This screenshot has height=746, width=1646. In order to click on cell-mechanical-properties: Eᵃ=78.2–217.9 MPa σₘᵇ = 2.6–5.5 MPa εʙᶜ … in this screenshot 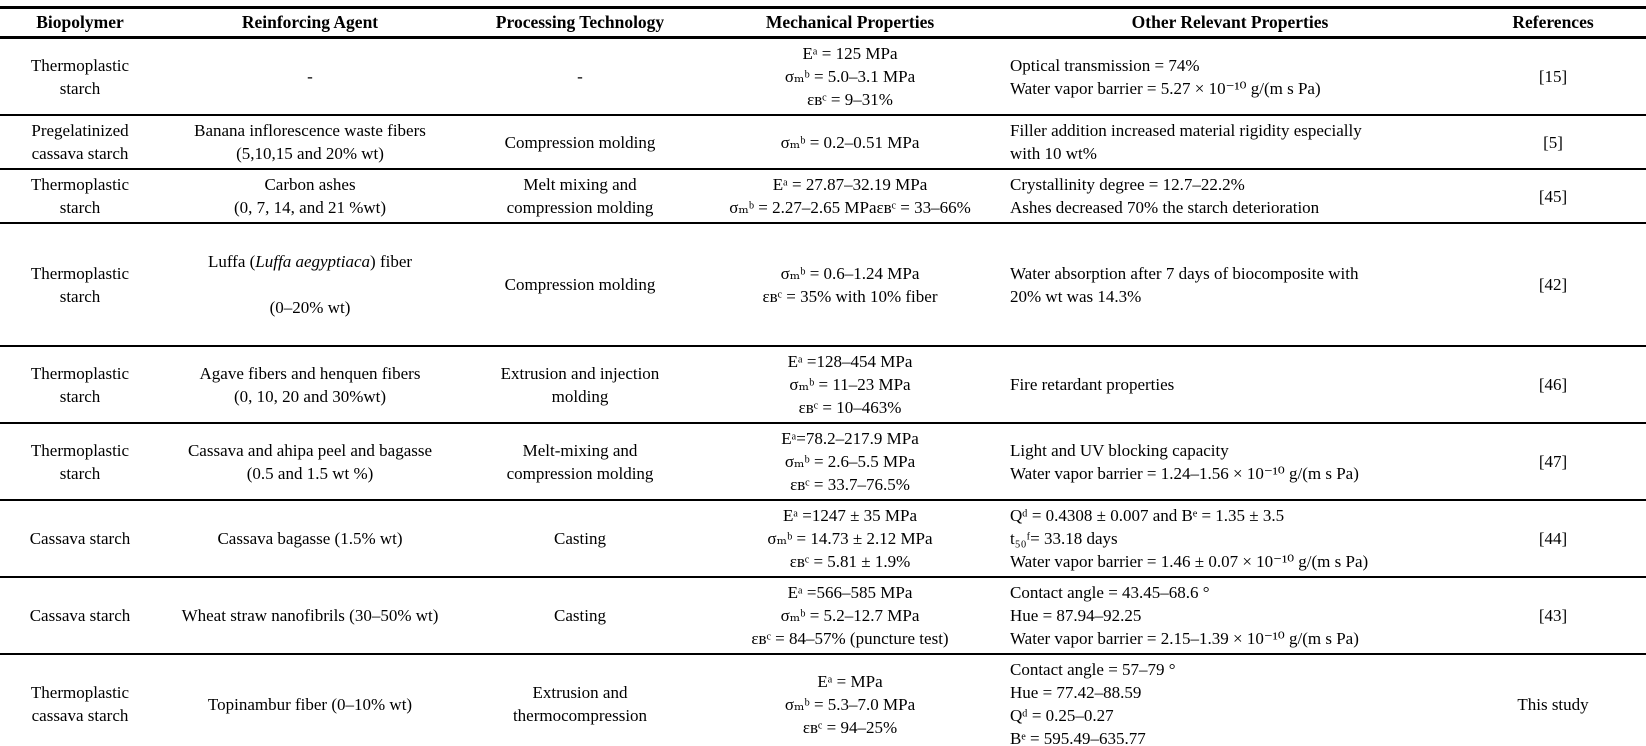, I will do `click(850, 462)`.